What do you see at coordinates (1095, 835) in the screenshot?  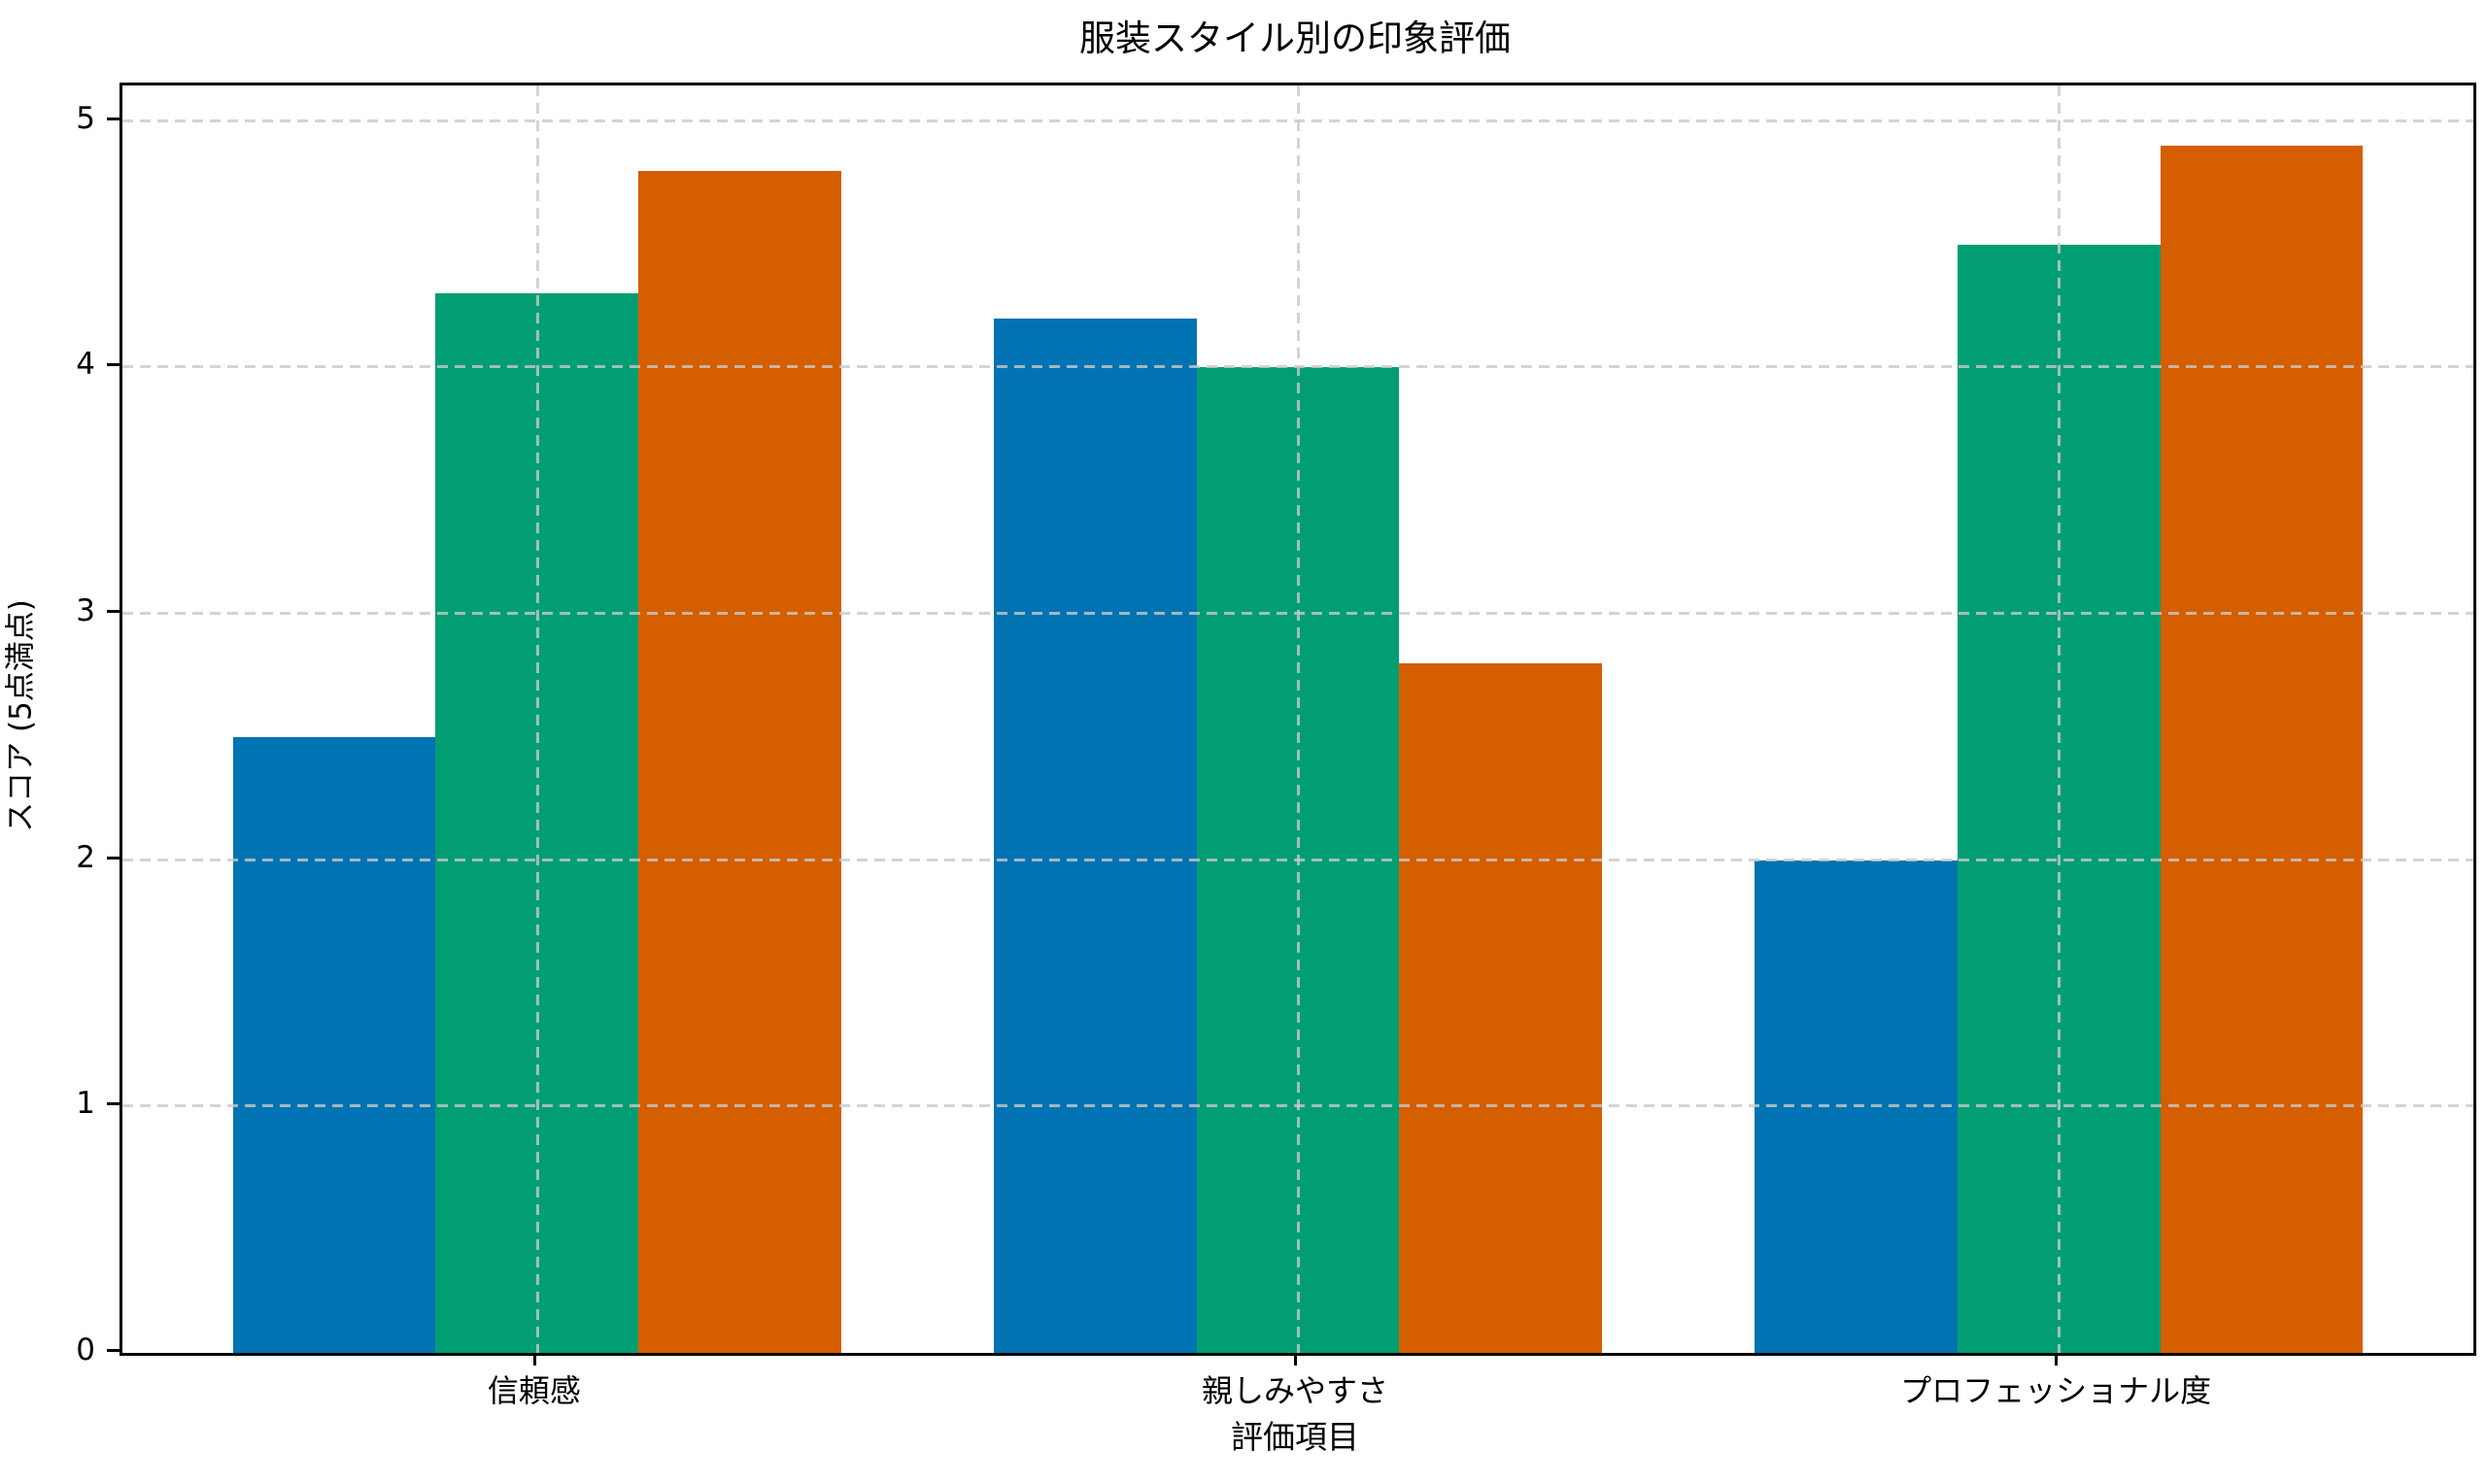 I see `bar-series-blue-cat1` at bounding box center [1095, 835].